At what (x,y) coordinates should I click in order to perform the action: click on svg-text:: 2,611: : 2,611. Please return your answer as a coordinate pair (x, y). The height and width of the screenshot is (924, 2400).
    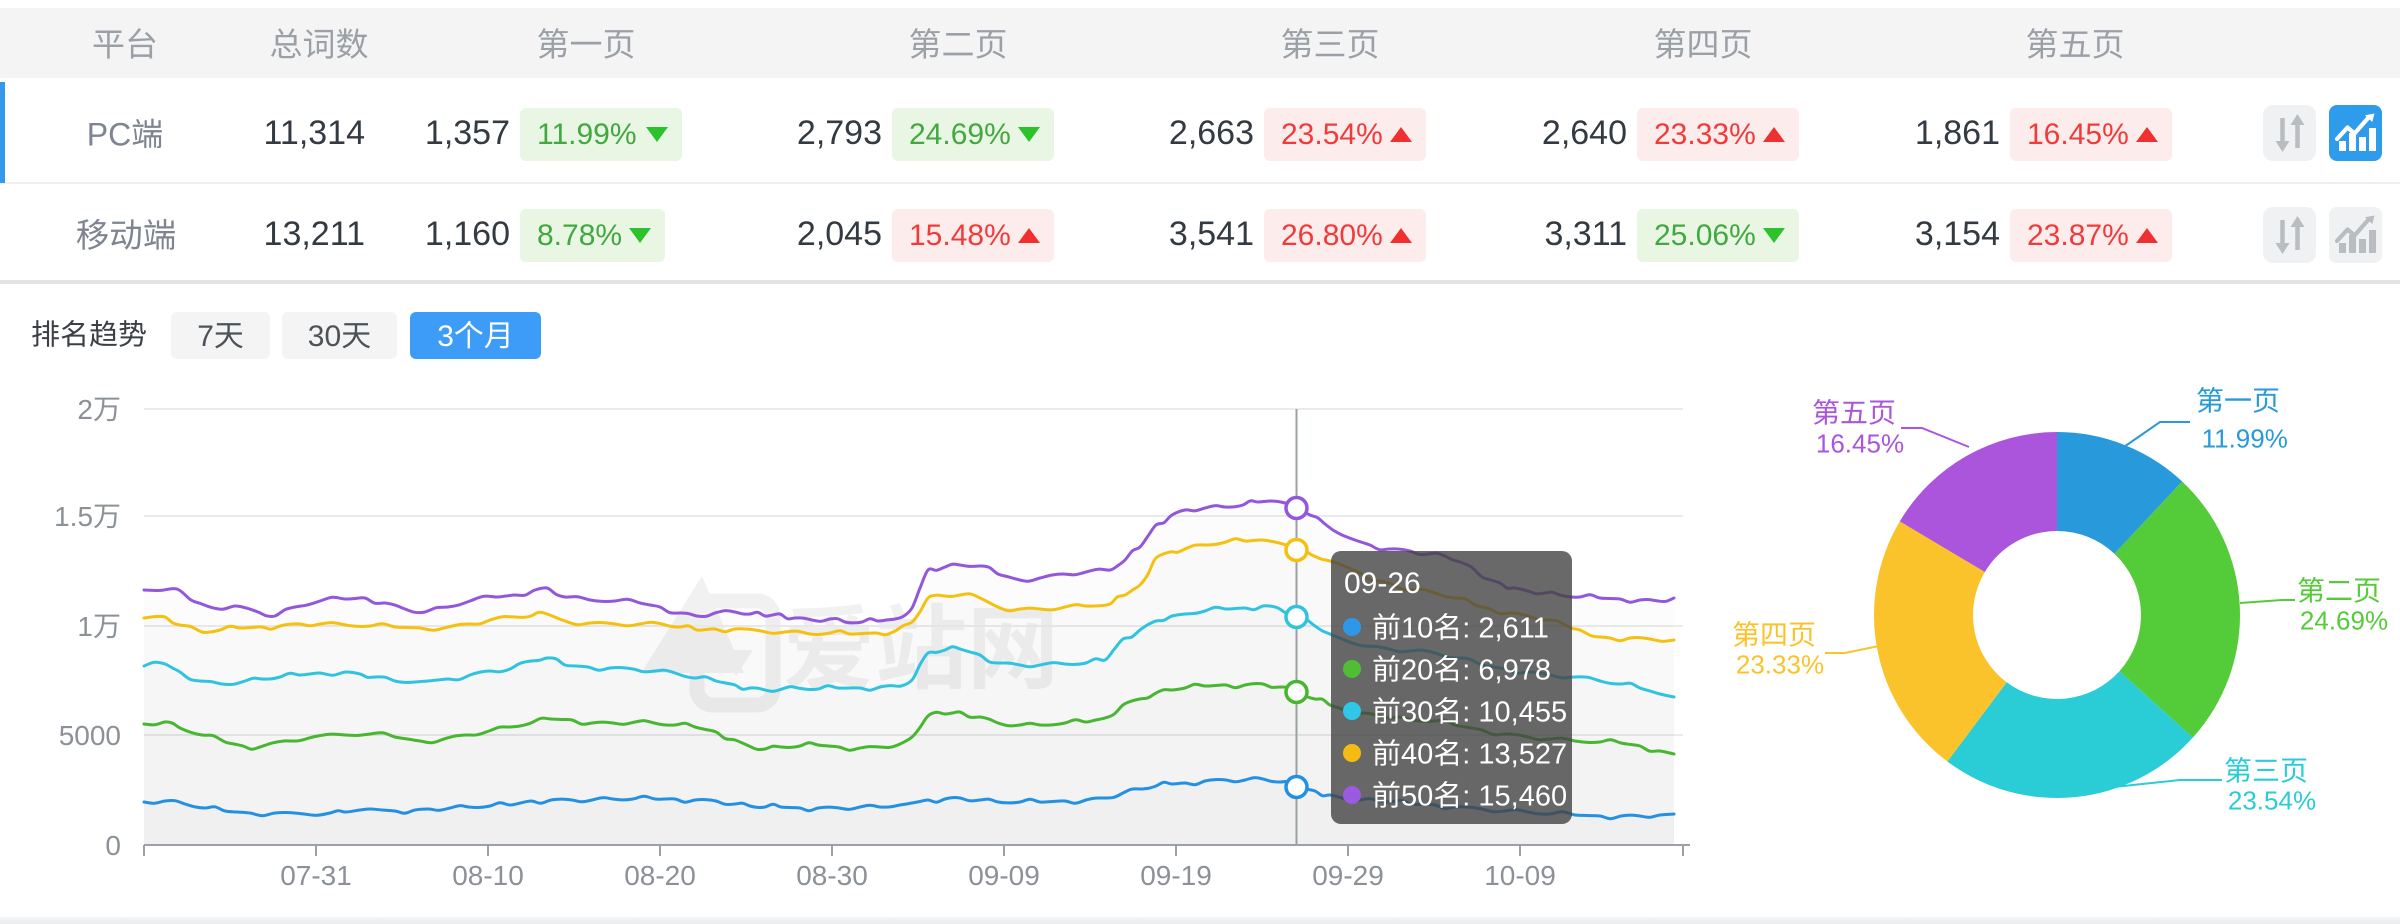
    Looking at the image, I should click on (1505, 629).